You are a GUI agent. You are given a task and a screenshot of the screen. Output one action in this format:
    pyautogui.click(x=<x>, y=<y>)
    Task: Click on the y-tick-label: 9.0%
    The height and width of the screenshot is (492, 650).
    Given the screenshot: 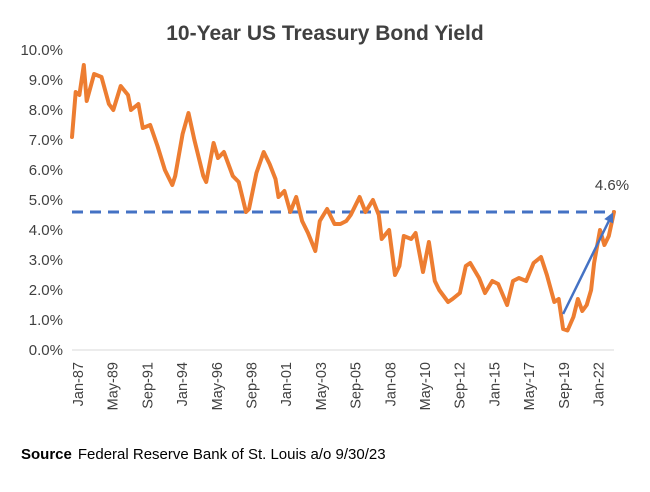 What is the action you would take?
    pyautogui.click(x=46, y=80)
    